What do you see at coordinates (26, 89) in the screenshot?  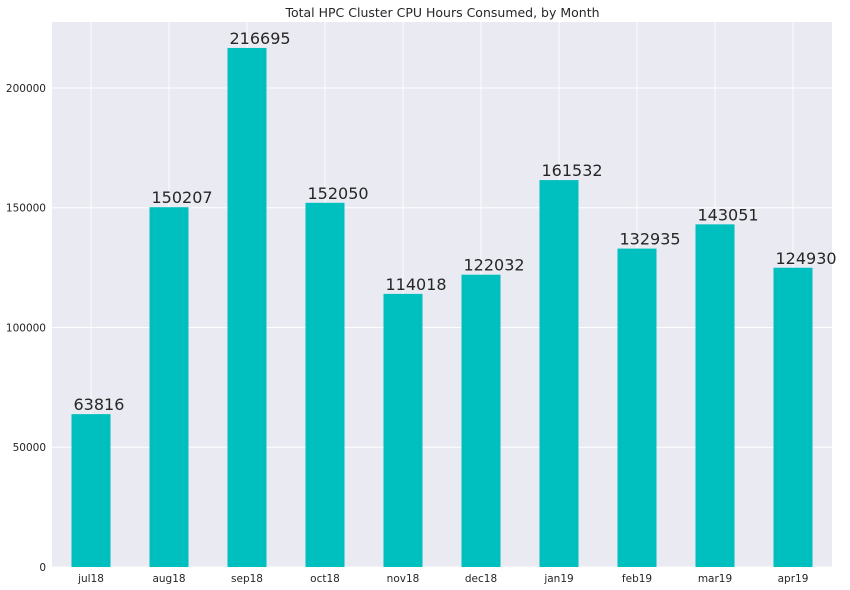 I see `y-tick-label: 200000` at bounding box center [26, 89].